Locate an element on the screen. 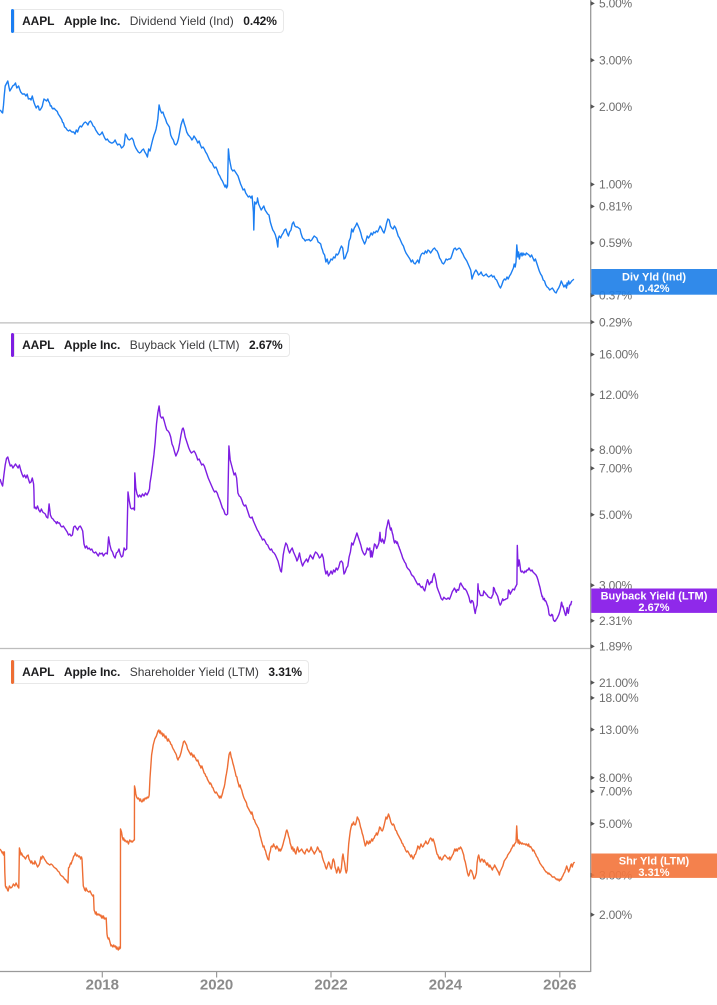 The image size is (717, 1005). svg-text: 0.29% is located at coordinates (616, 322).